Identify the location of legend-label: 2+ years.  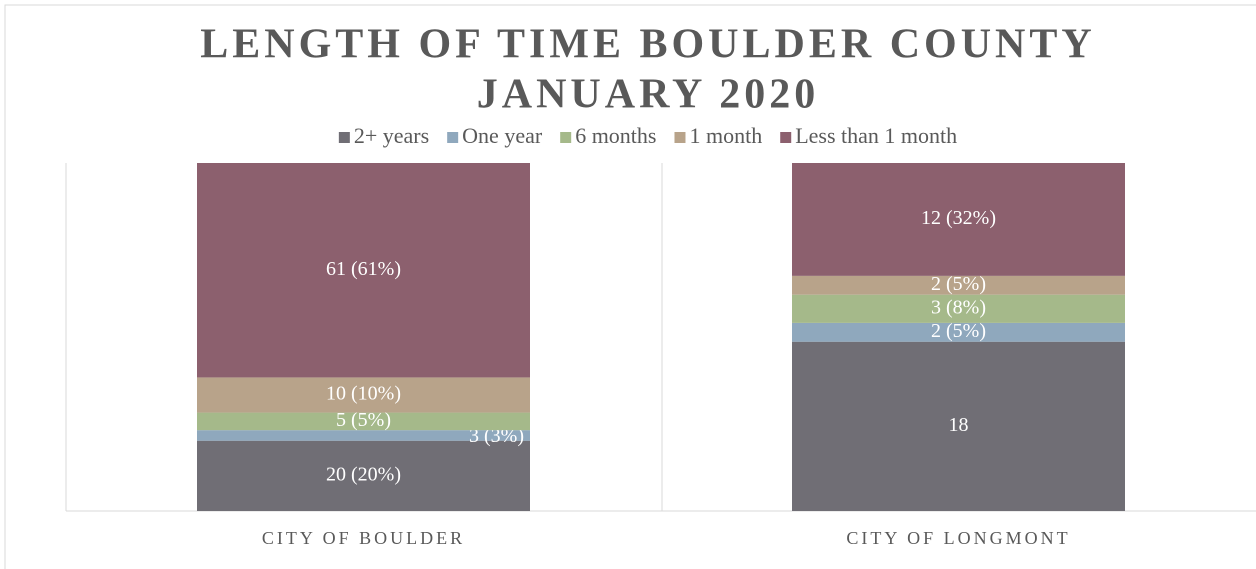
(391, 135).